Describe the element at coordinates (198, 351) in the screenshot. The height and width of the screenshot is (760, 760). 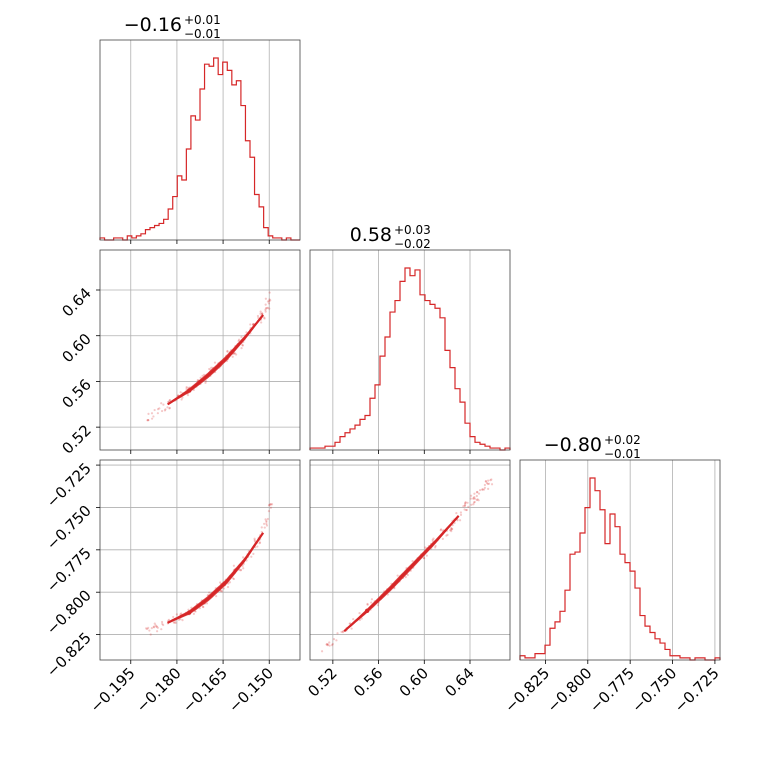
I see `scatter-panel-p0_vs_p1` at that location.